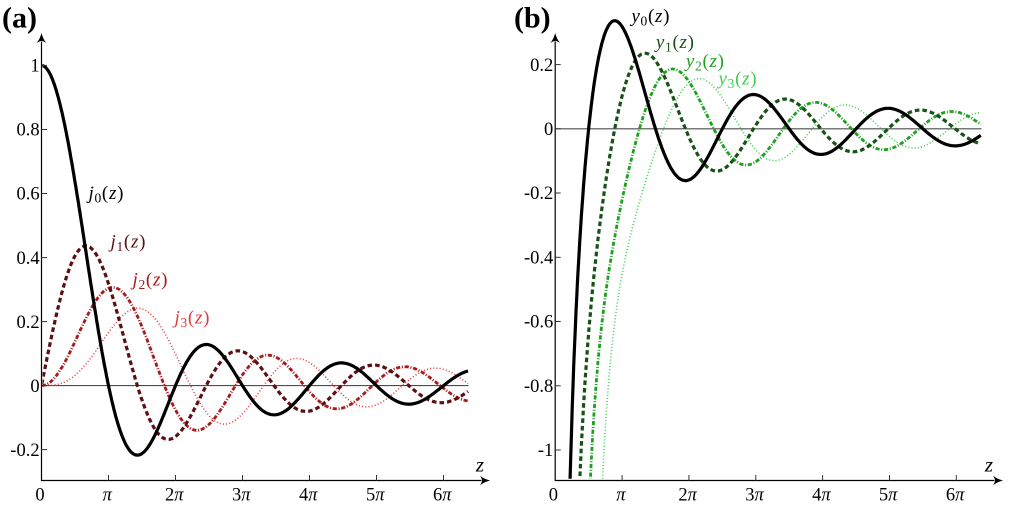 This screenshot has height=513, width=1024. Describe the element at coordinates (538, 387) in the screenshot. I see `svg-text: -0.8` at that location.